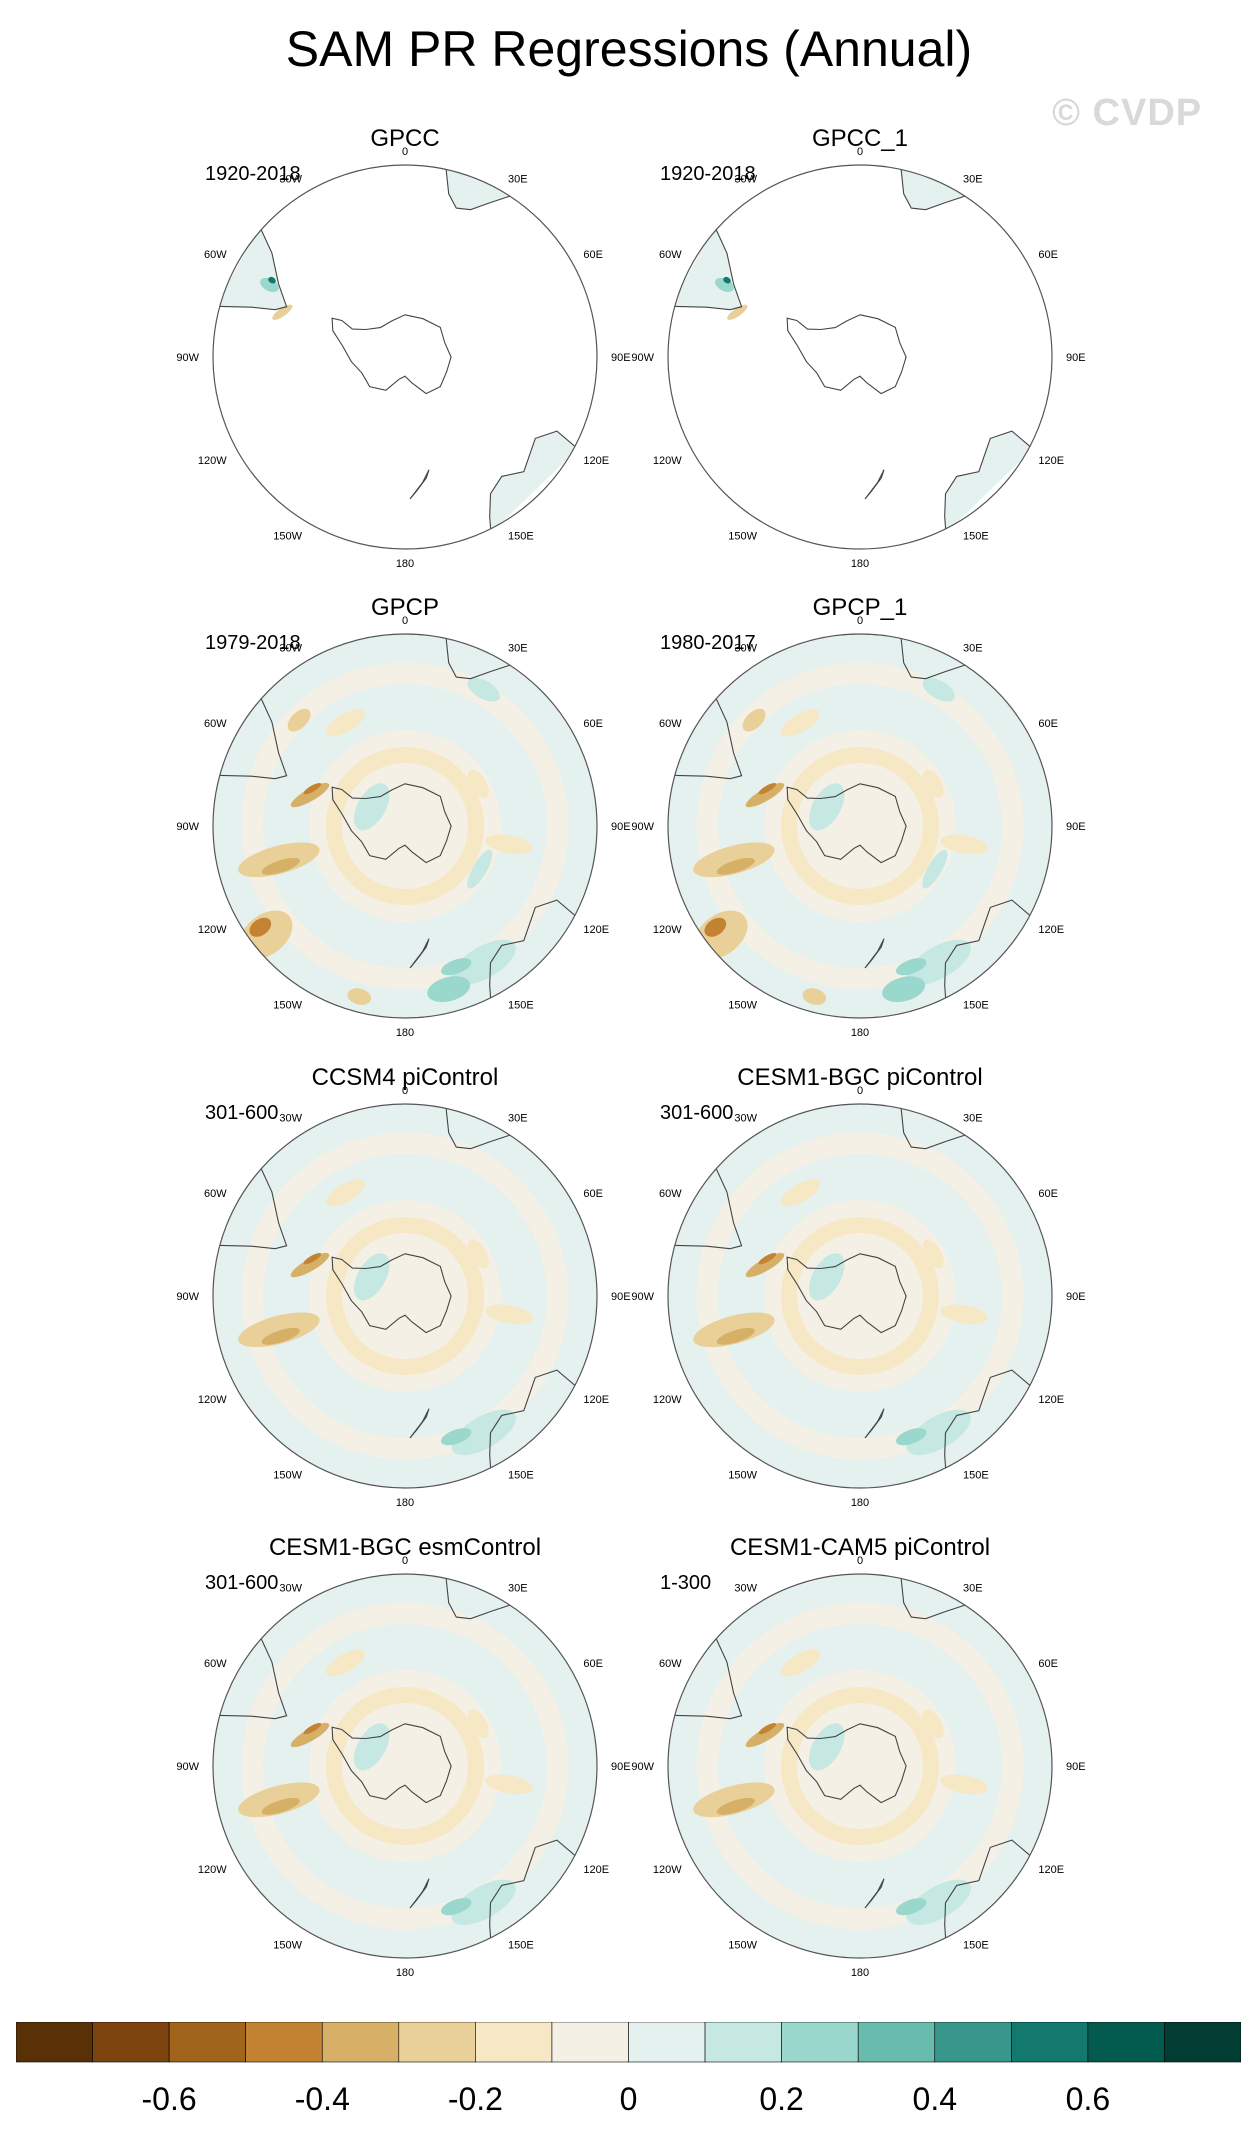 The image size is (1258, 2130). I want to click on panel-period: 1980-2017, so click(708, 643).